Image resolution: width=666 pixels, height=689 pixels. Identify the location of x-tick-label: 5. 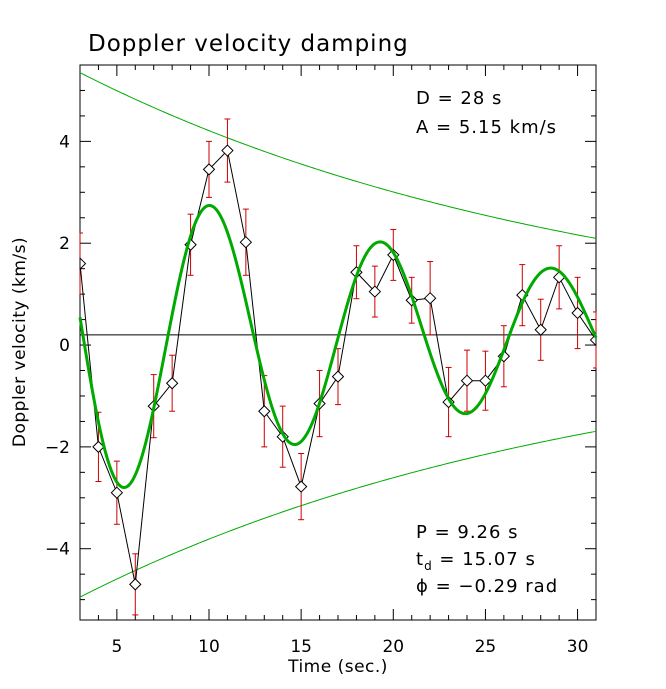
(116, 647).